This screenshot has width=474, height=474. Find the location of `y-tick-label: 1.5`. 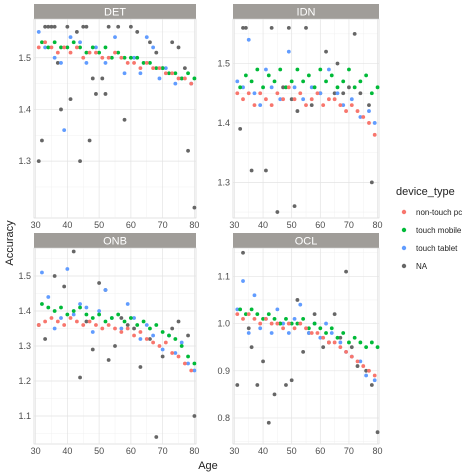

y-tick-label: 1.5 is located at coordinates (223, 64).